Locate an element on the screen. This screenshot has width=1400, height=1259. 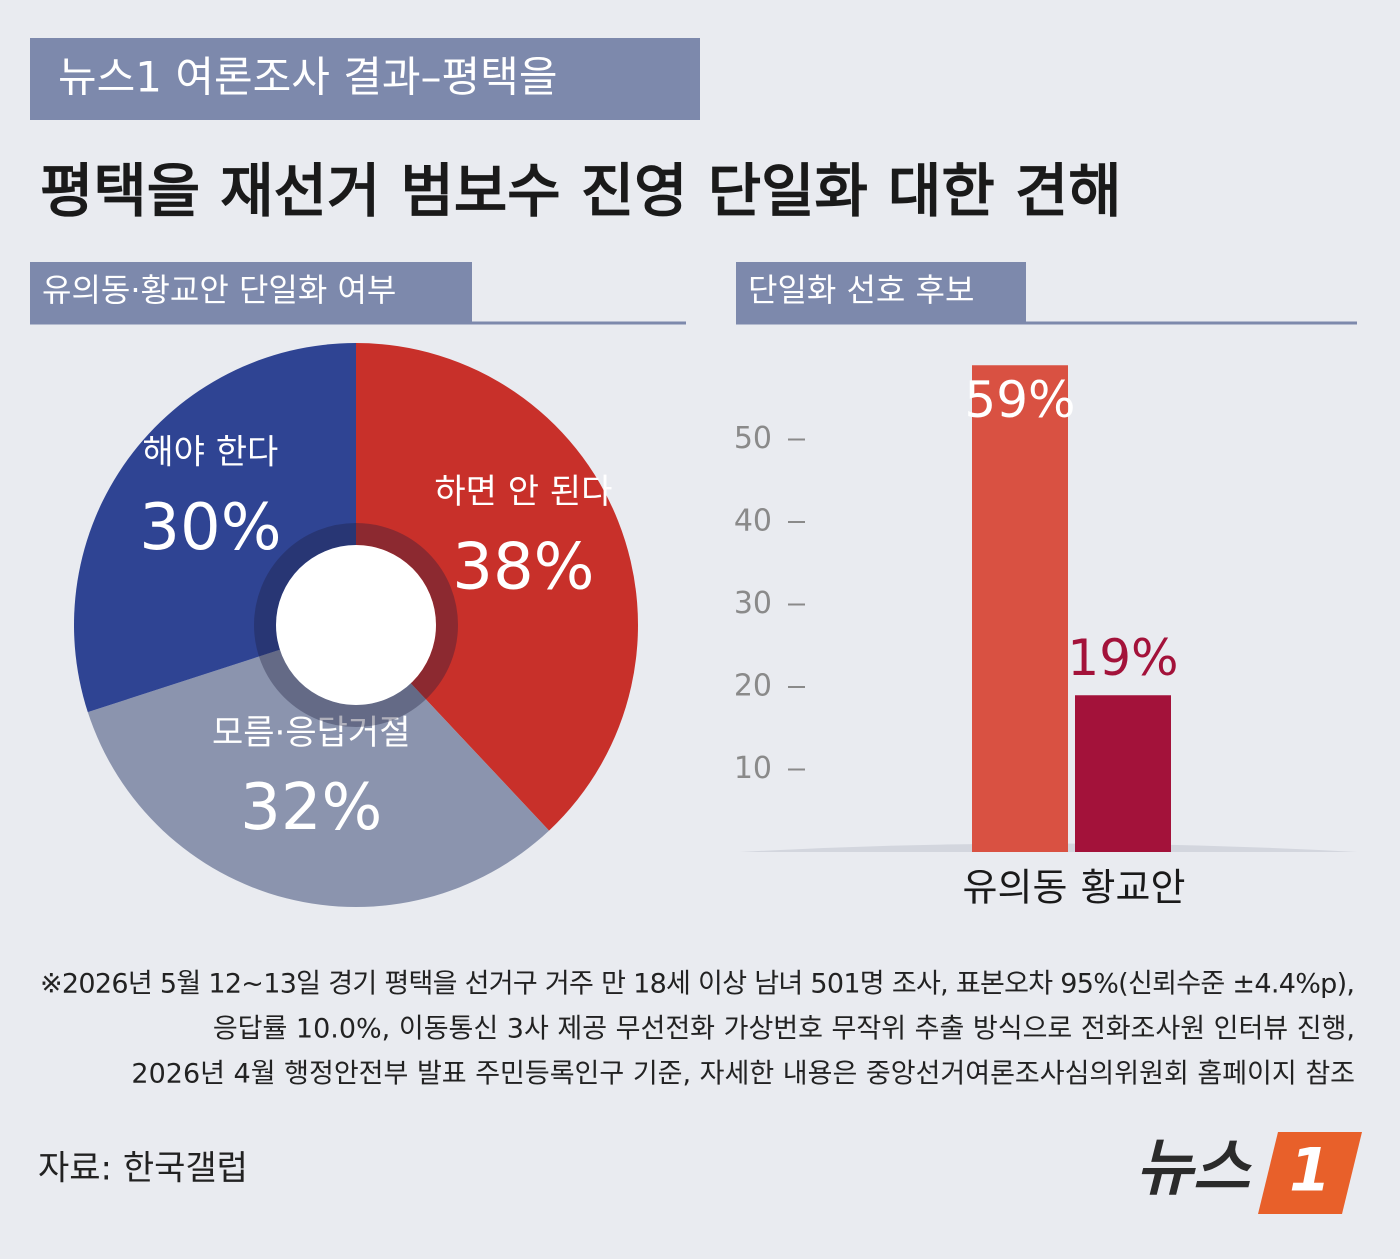
header-tag: 뉴스1 여론조사 결과–평택을 is located at coordinates (307, 77).